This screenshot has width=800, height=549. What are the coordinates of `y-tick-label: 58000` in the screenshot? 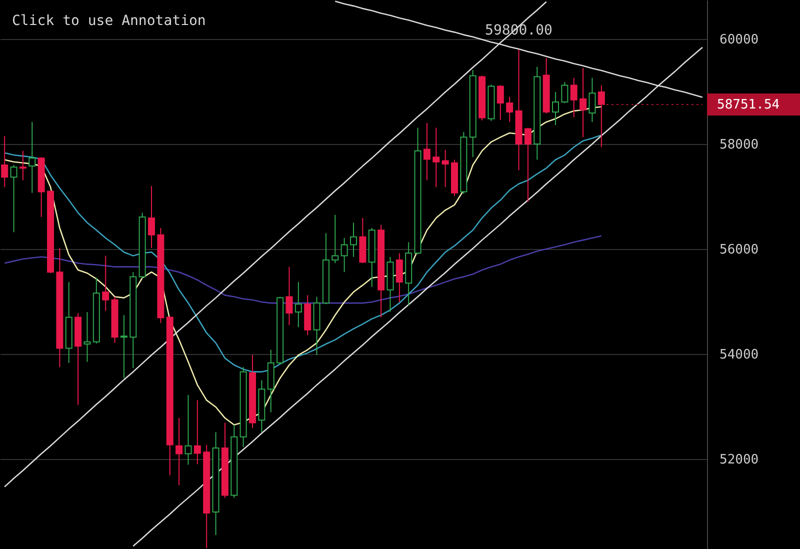 It's located at (739, 144).